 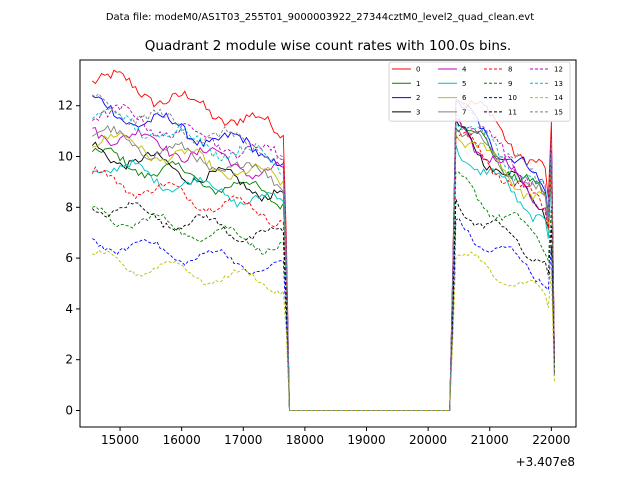 What do you see at coordinates (510, 84) in the screenshot?
I see `legend-label-9: 9` at bounding box center [510, 84].